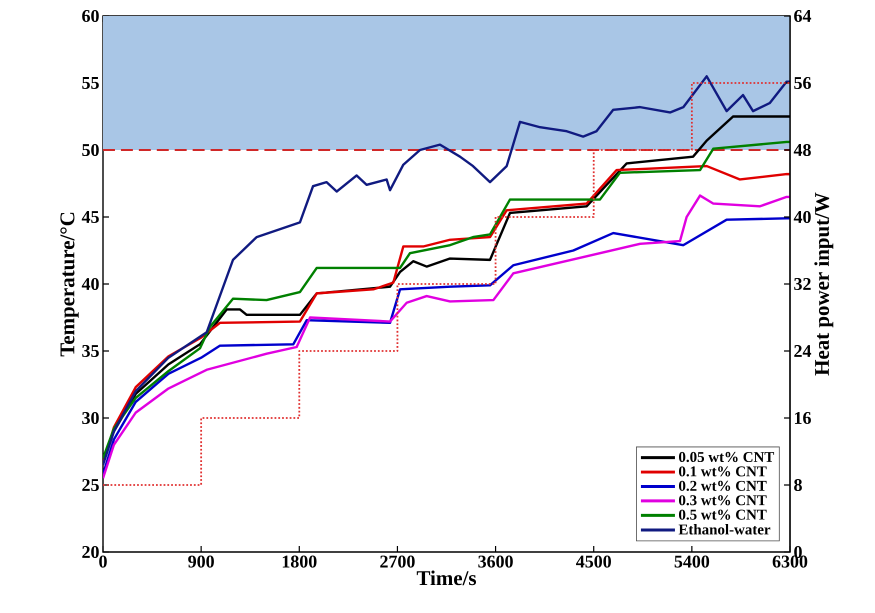 The image size is (875, 613). What do you see at coordinates (593, 562) in the screenshot?
I see `x-tick-label: 4500` at bounding box center [593, 562].